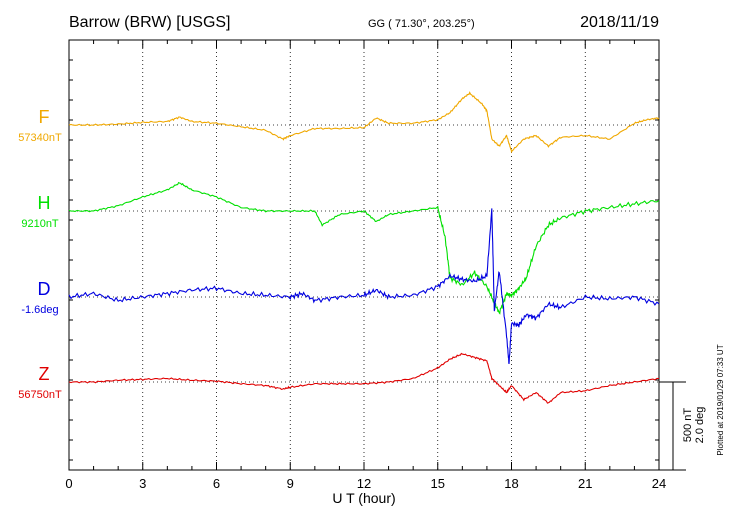 This screenshot has width=730, height=520. Describe the element at coordinates (700, 425) in the screenshot. I see `scale-deg-label: 2.0 deg` at that location.